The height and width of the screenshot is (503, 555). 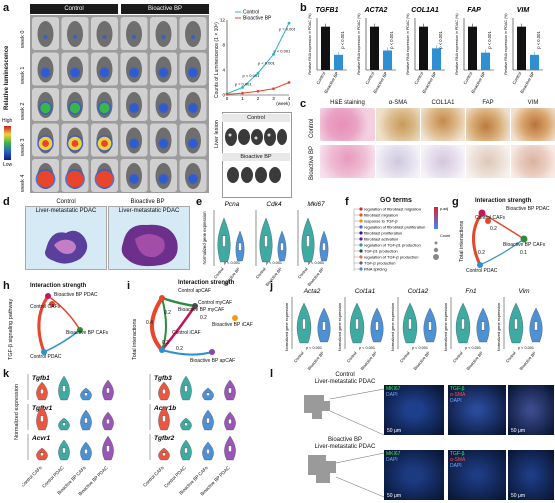 I want to click on e-gene-title: Pcna, so click(x=232, y=204).